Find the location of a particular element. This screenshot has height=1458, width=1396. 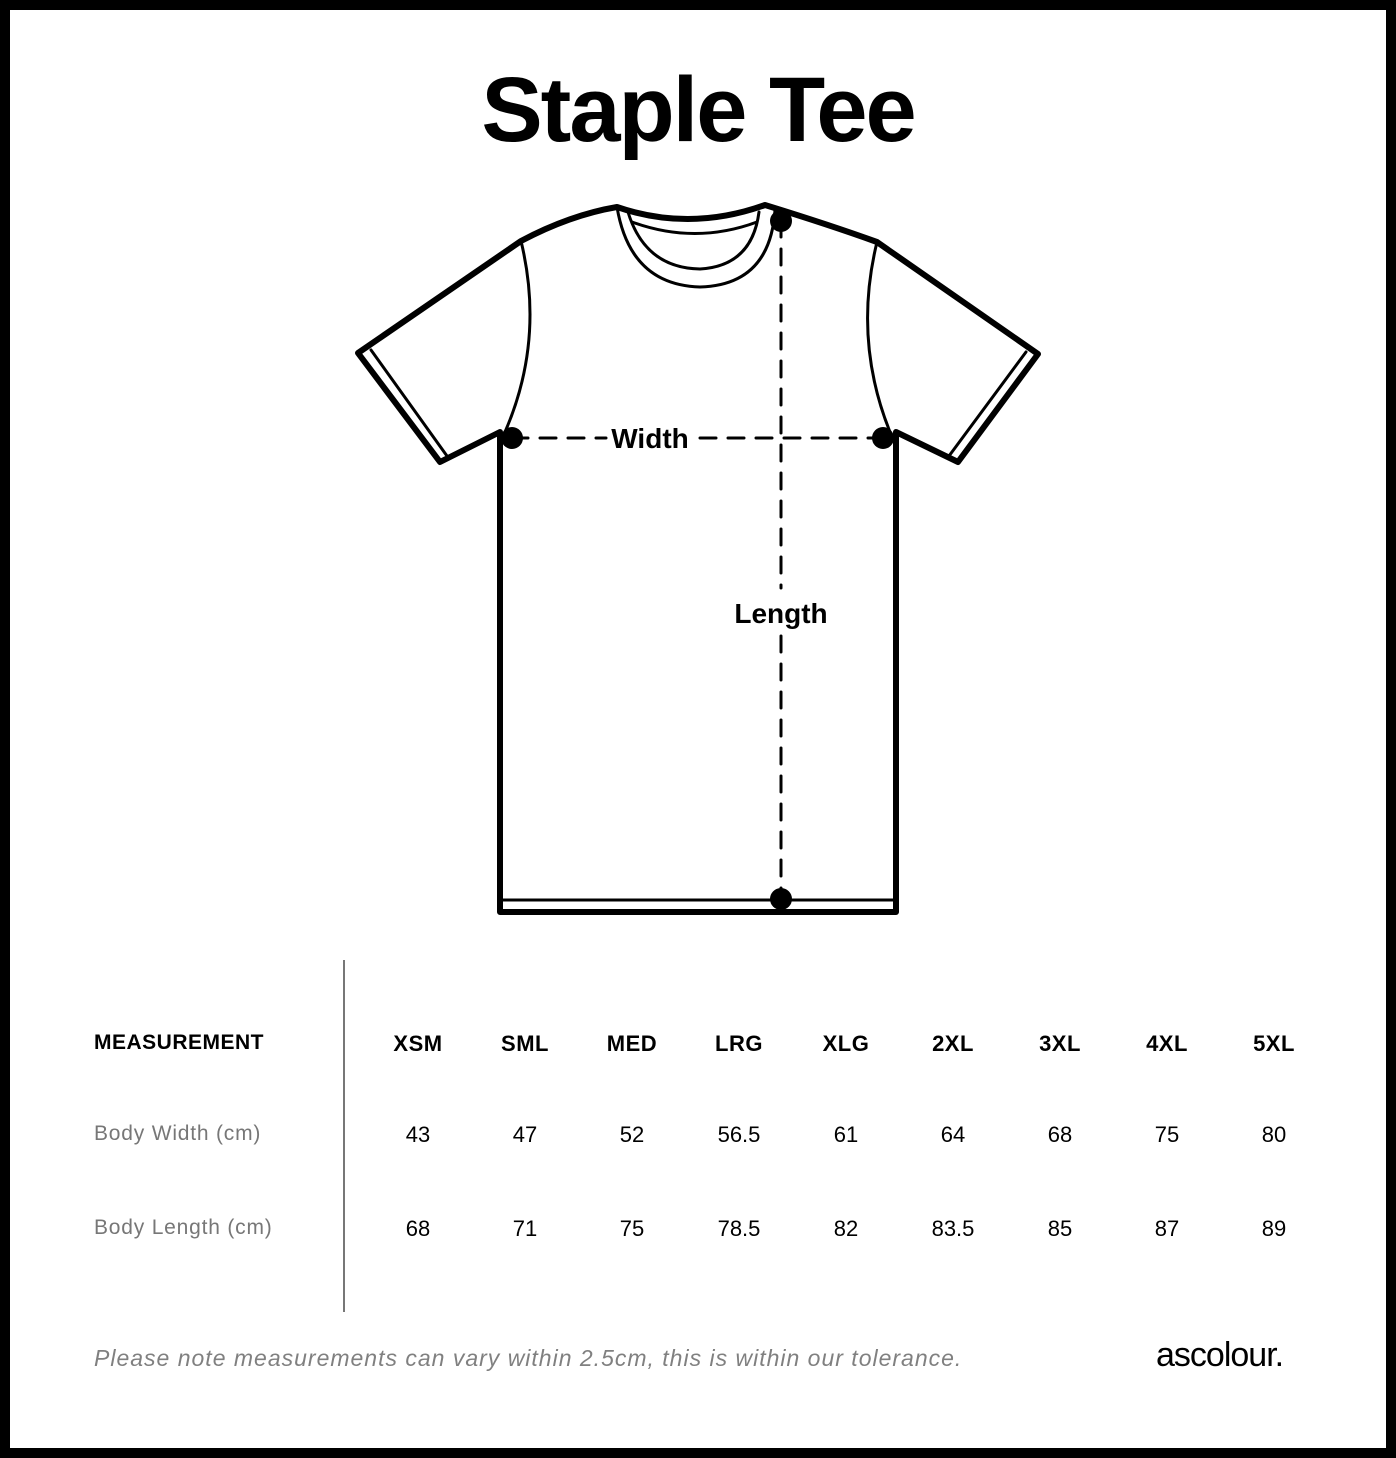

body-width-2xl: 64 is located at coordinates (953, 1134).